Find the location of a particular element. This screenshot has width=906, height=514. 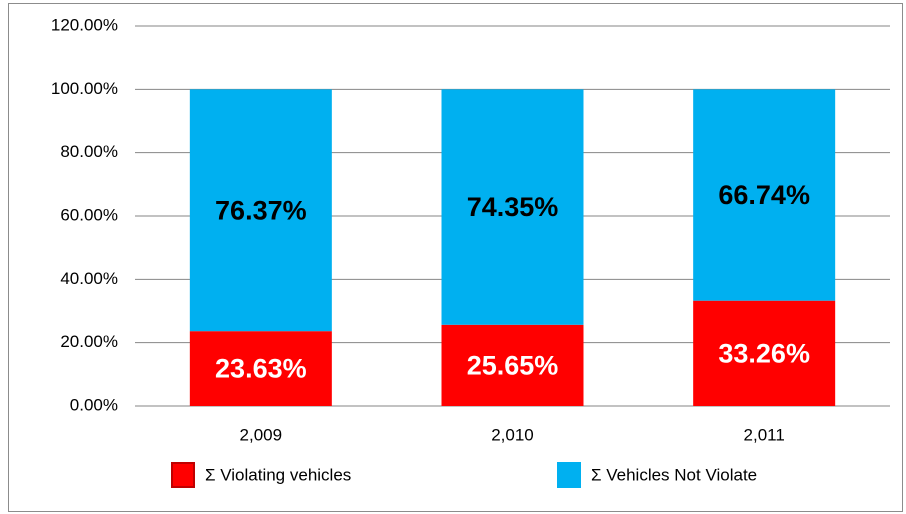

x-tick-label: 2,010 is located at coordinates (512, 434).